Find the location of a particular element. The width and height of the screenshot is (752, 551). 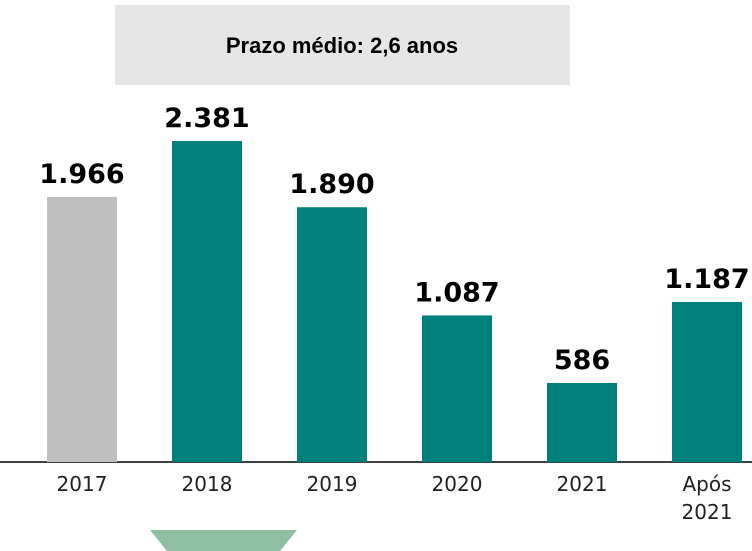

x-tick-label: 2017 is located at coordinates (82, 484).